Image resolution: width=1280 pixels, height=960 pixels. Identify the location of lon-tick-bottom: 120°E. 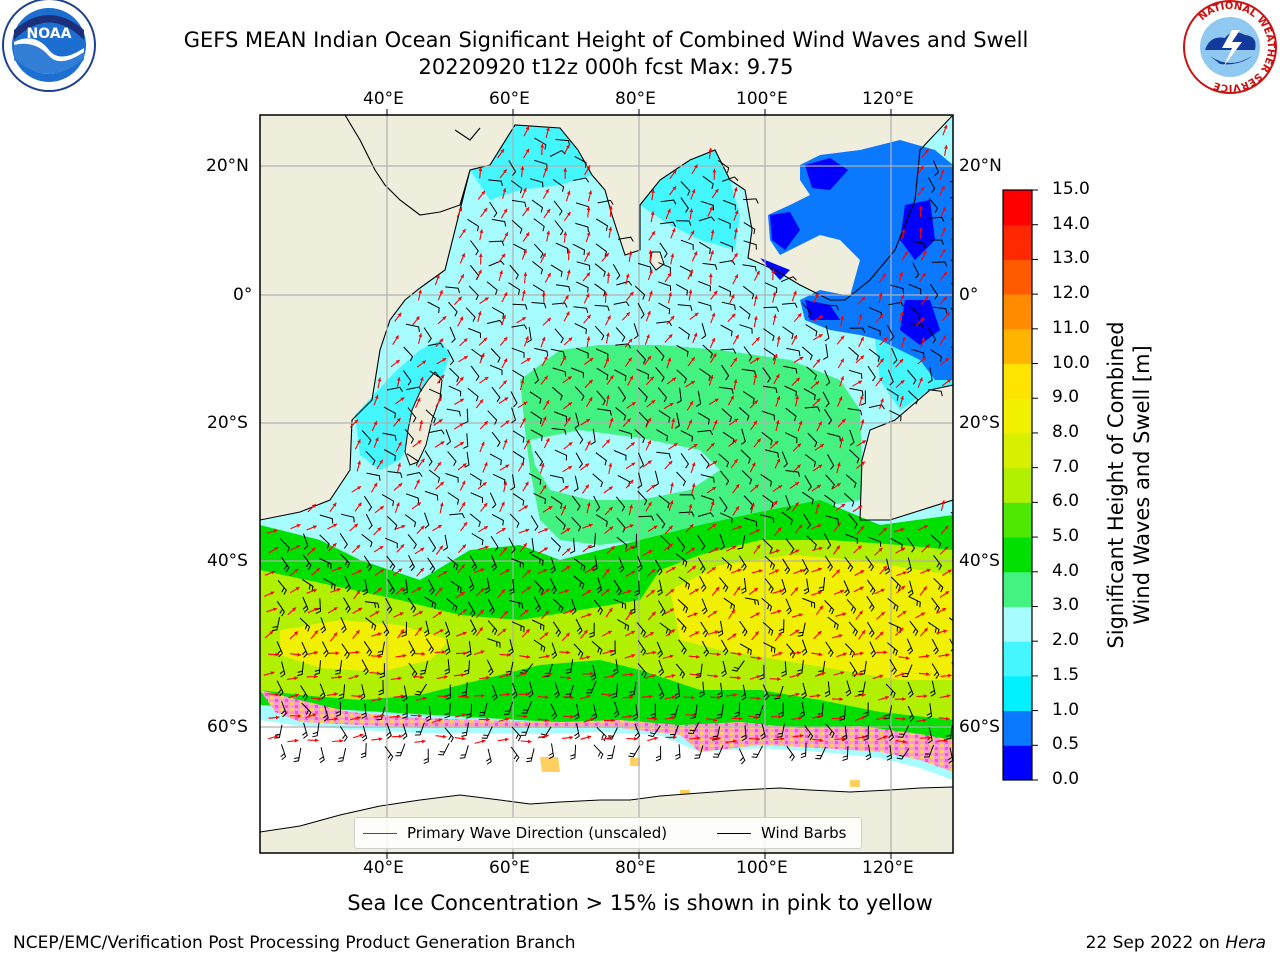
(888, 868).